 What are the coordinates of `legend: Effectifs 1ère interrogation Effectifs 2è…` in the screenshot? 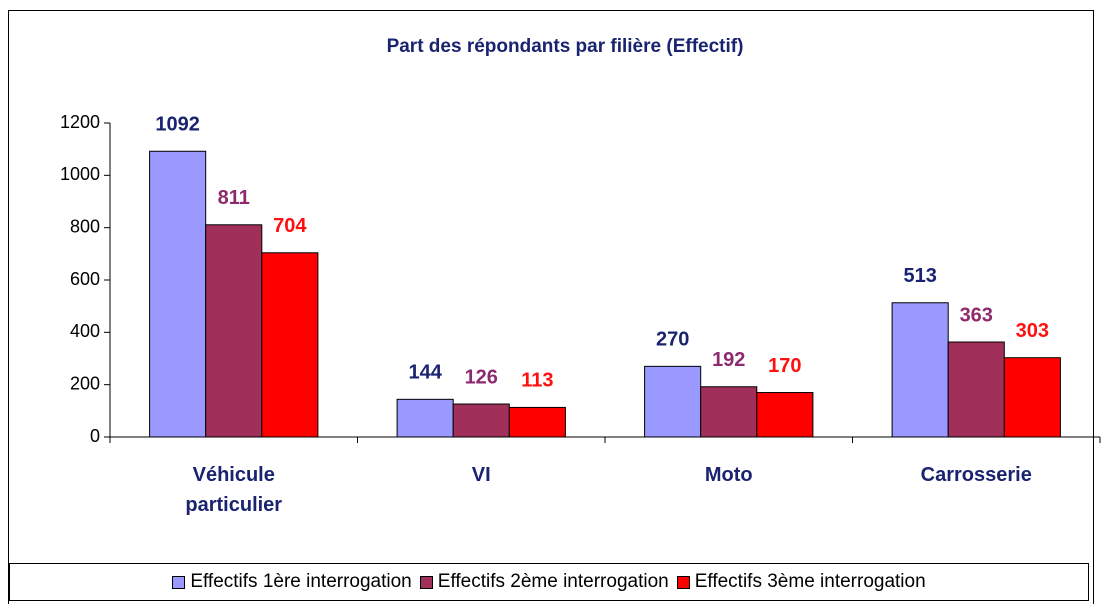 It's located at (549, 582).